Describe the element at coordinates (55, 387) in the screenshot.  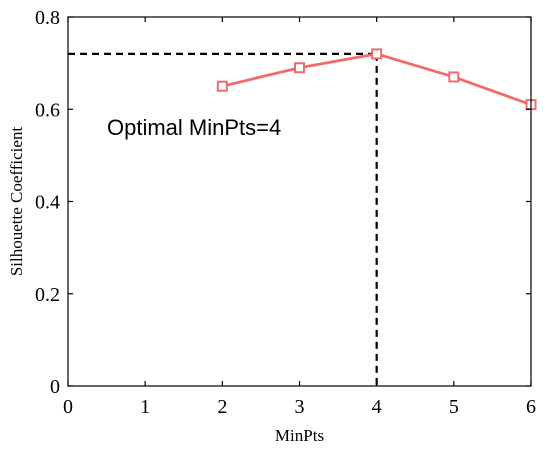
I see `y-tick-label: 0` at that location.